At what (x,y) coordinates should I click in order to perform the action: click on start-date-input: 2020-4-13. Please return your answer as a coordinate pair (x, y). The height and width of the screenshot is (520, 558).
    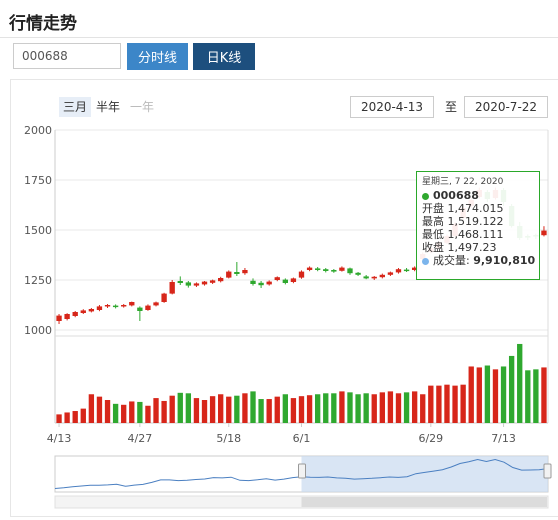
    Looking at the image, I should click on (392, 107).